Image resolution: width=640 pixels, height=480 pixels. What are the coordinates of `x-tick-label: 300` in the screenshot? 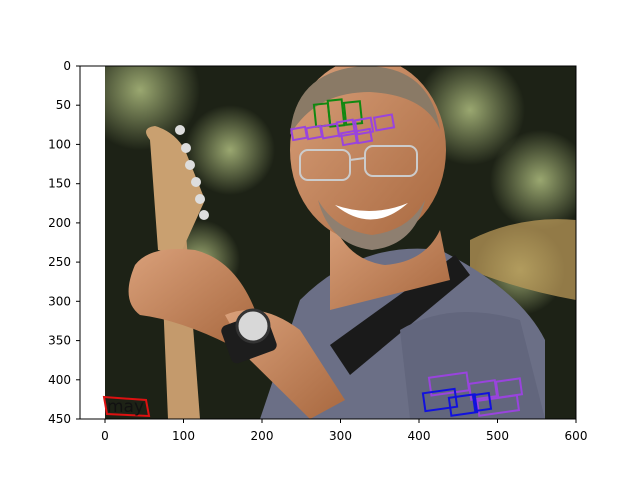 It's located at (340, 436).